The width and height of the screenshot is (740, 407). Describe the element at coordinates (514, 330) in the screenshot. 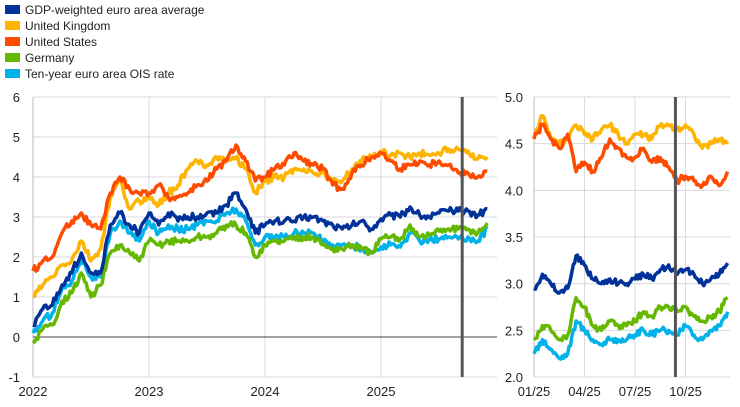

I see `y-tick-label: 2.5` at that location.